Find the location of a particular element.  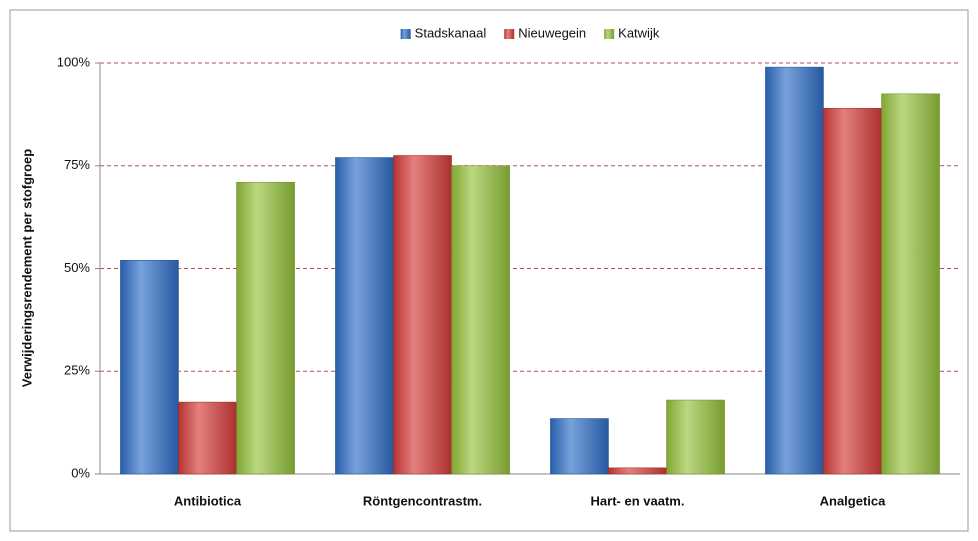

legend-label: Nieuwegein is located at coordinates (552, 32).